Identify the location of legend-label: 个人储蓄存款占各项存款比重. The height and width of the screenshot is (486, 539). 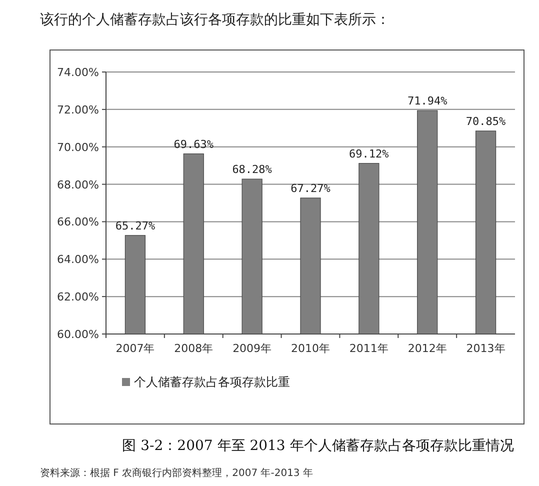
(212, 382).